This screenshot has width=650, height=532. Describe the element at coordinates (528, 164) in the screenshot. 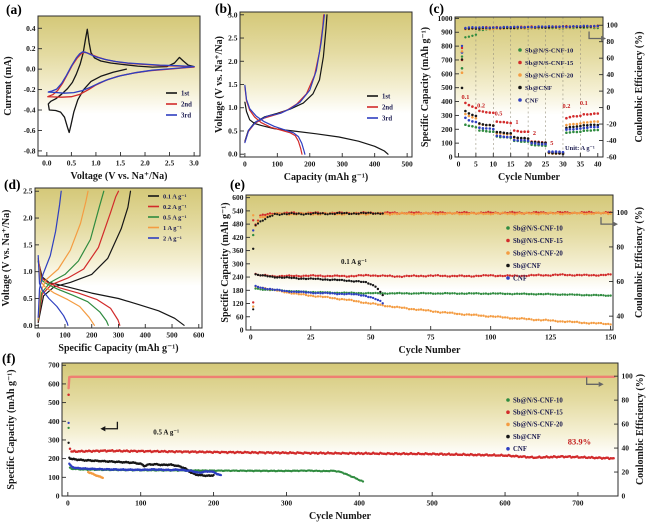

I see `x-tick-label: 20` at that location.